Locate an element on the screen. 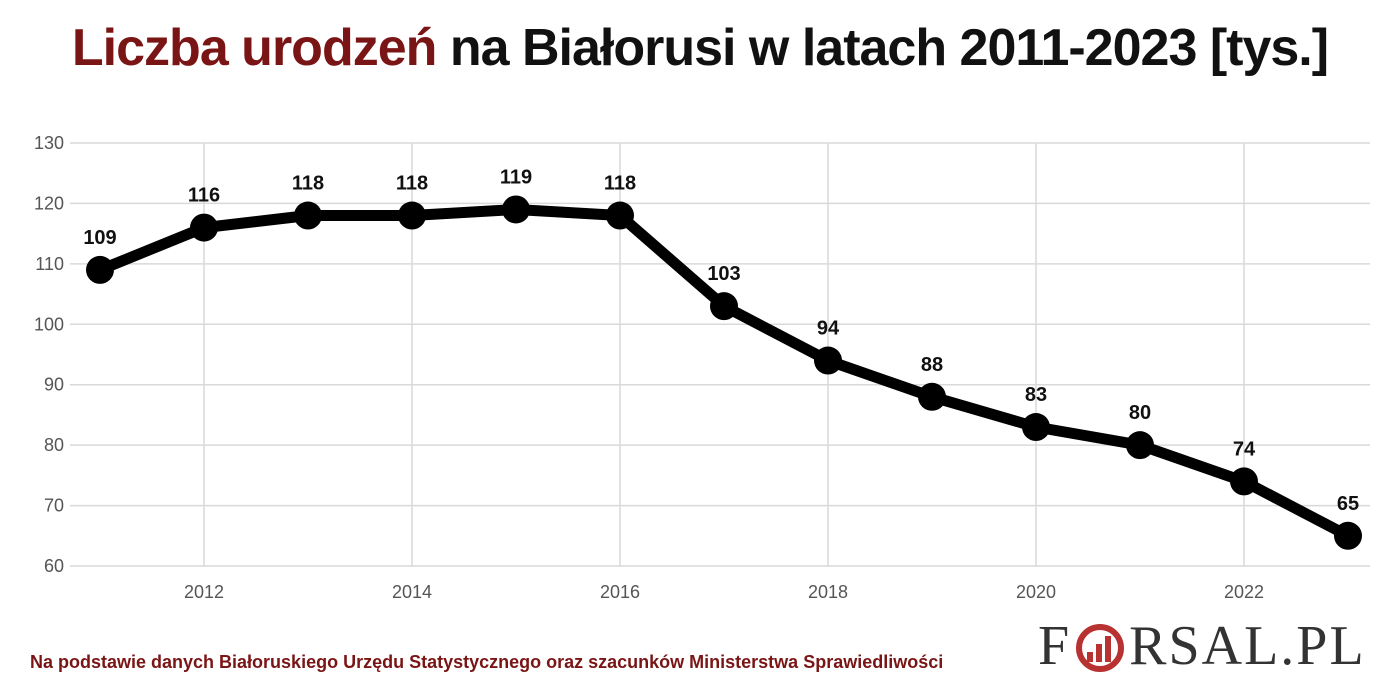 The image size is (1400, 700). x-tick-label: 2012 is located at coordinates (204, 591).